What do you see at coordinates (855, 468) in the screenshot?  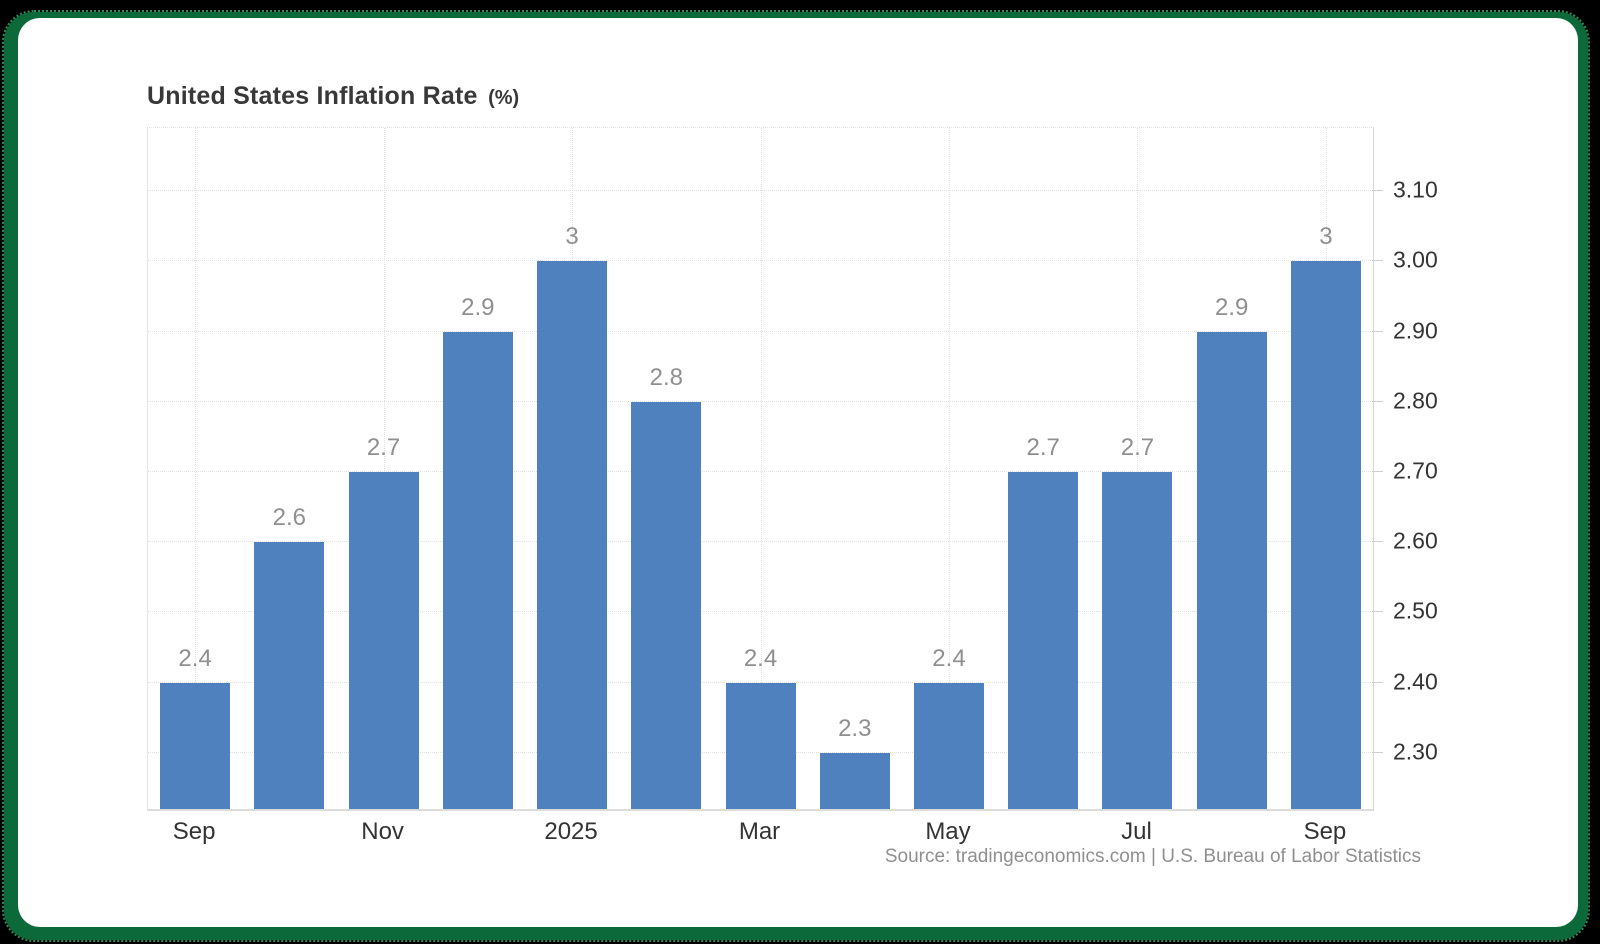 I see `bar-slot: 2.3` at bounding box center [855, 468].